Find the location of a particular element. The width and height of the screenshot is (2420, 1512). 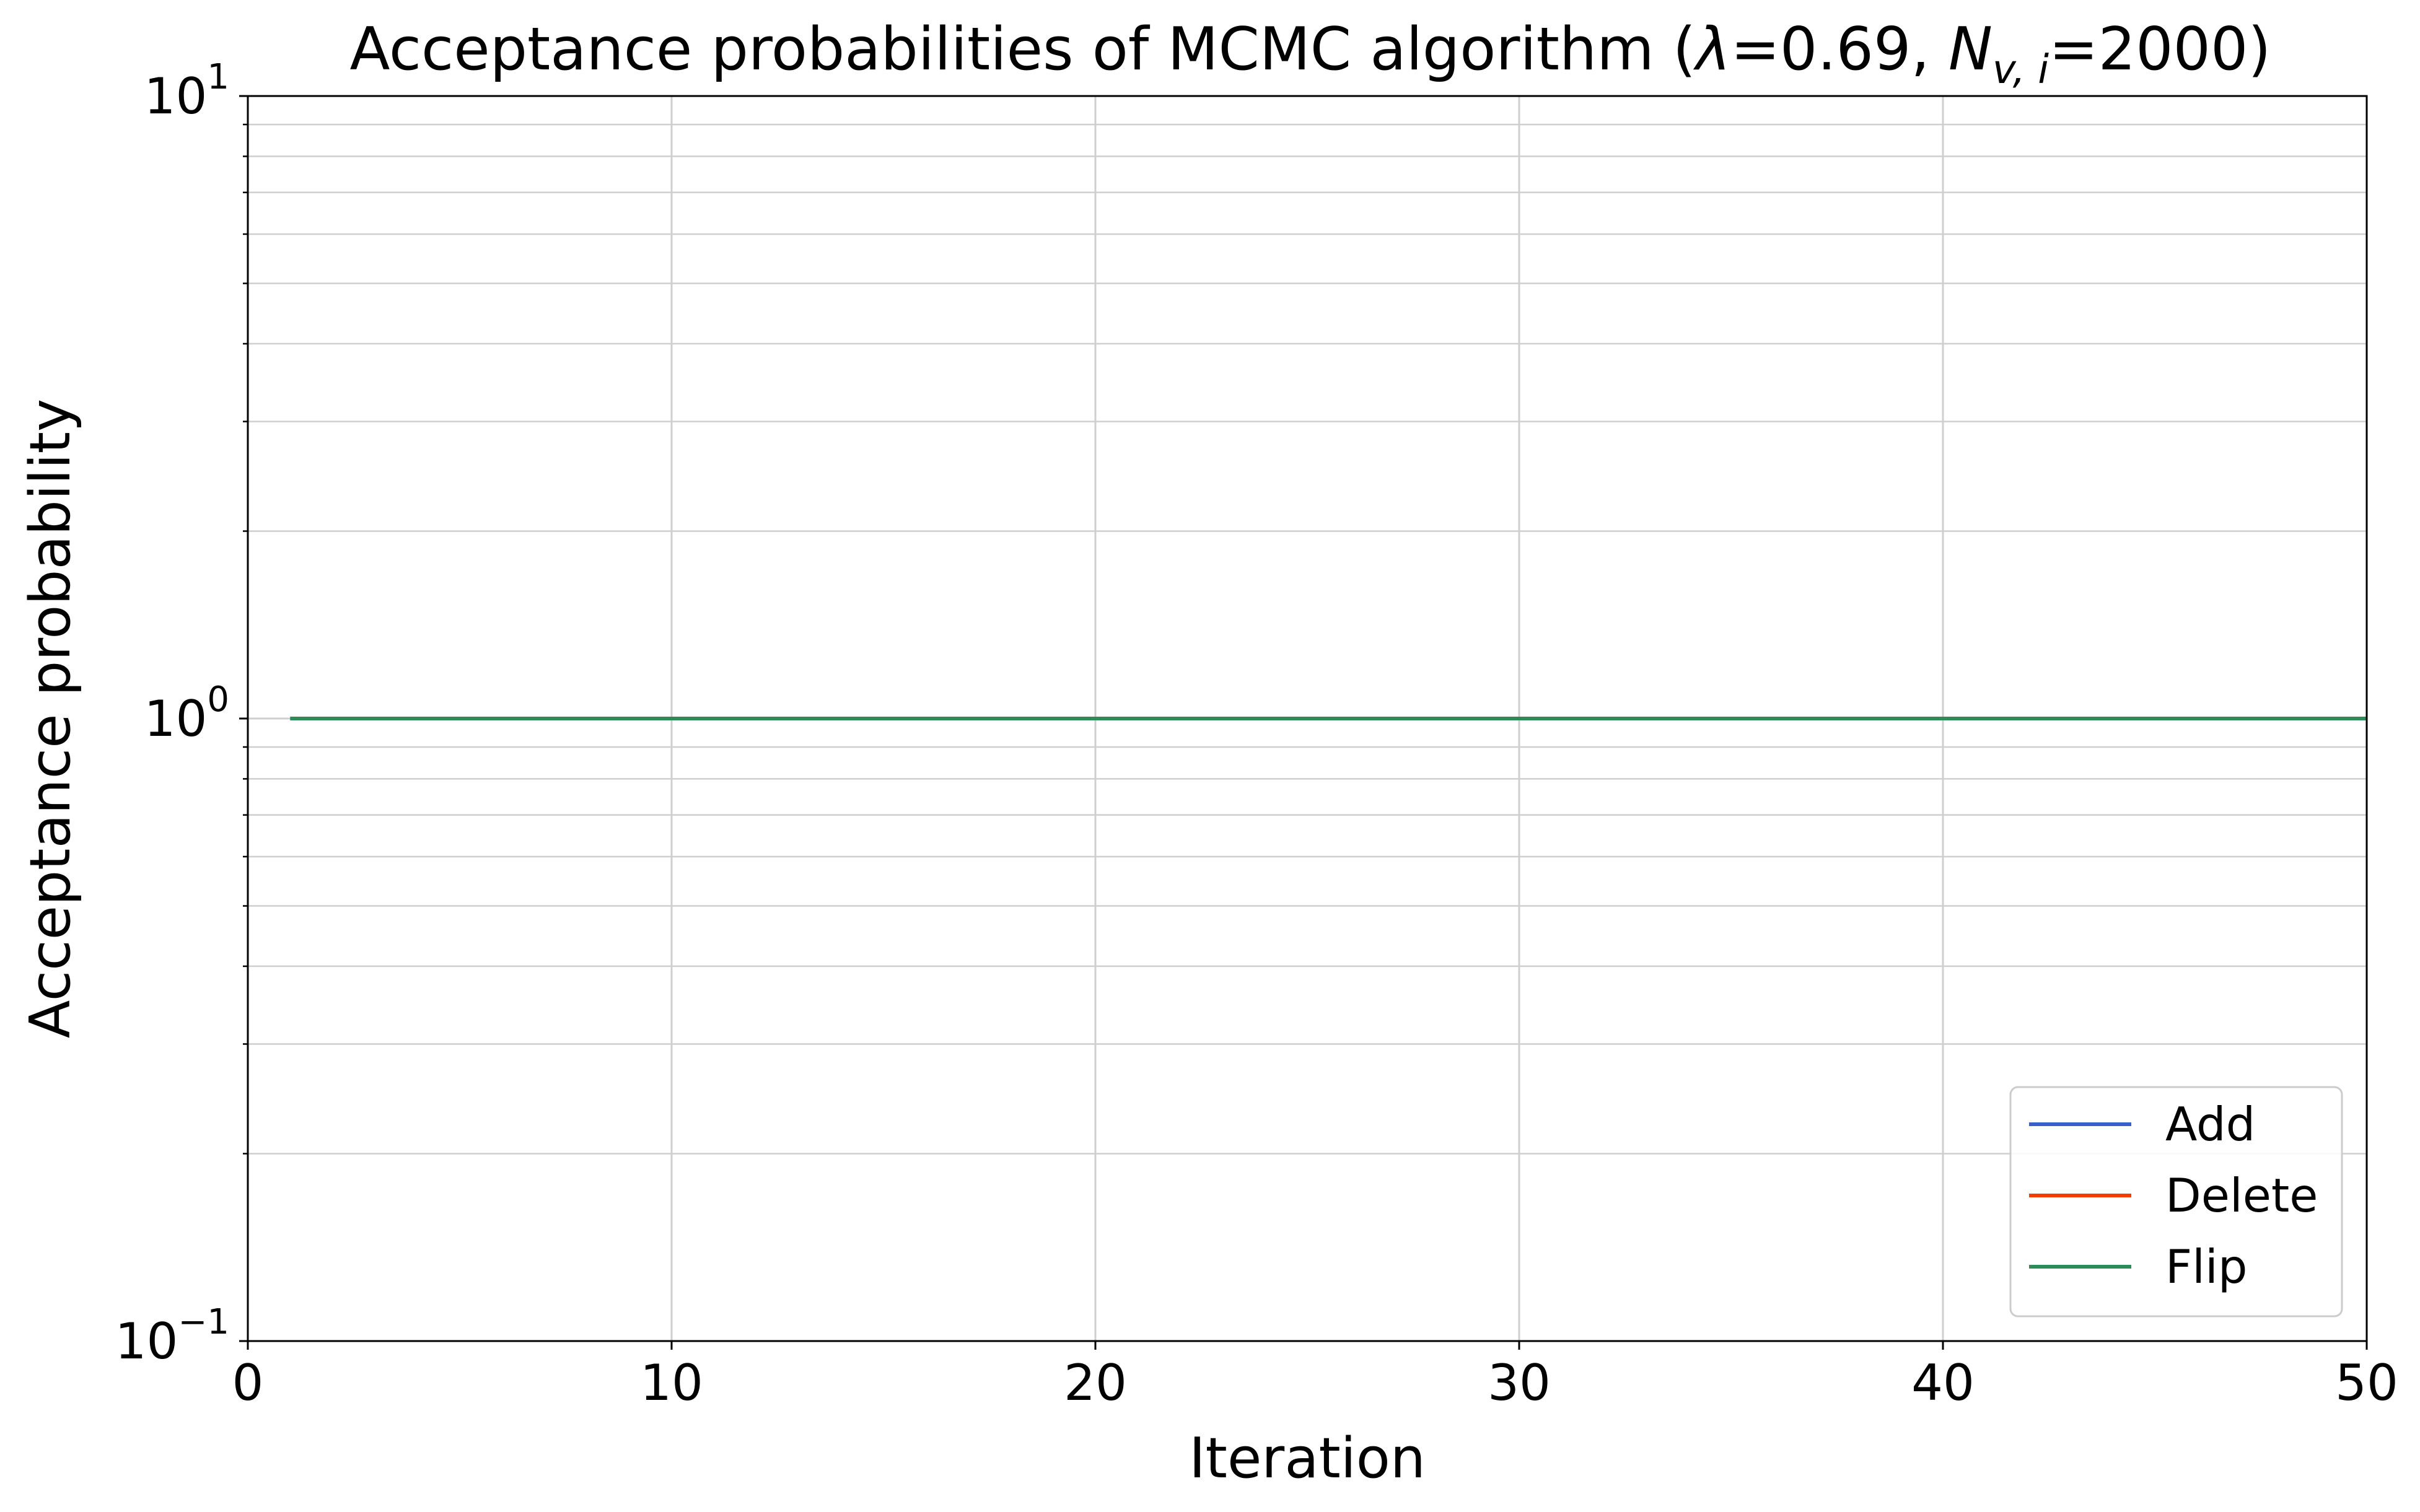

legend-label-flip: Flip is located at coordinates (2206, 1266).